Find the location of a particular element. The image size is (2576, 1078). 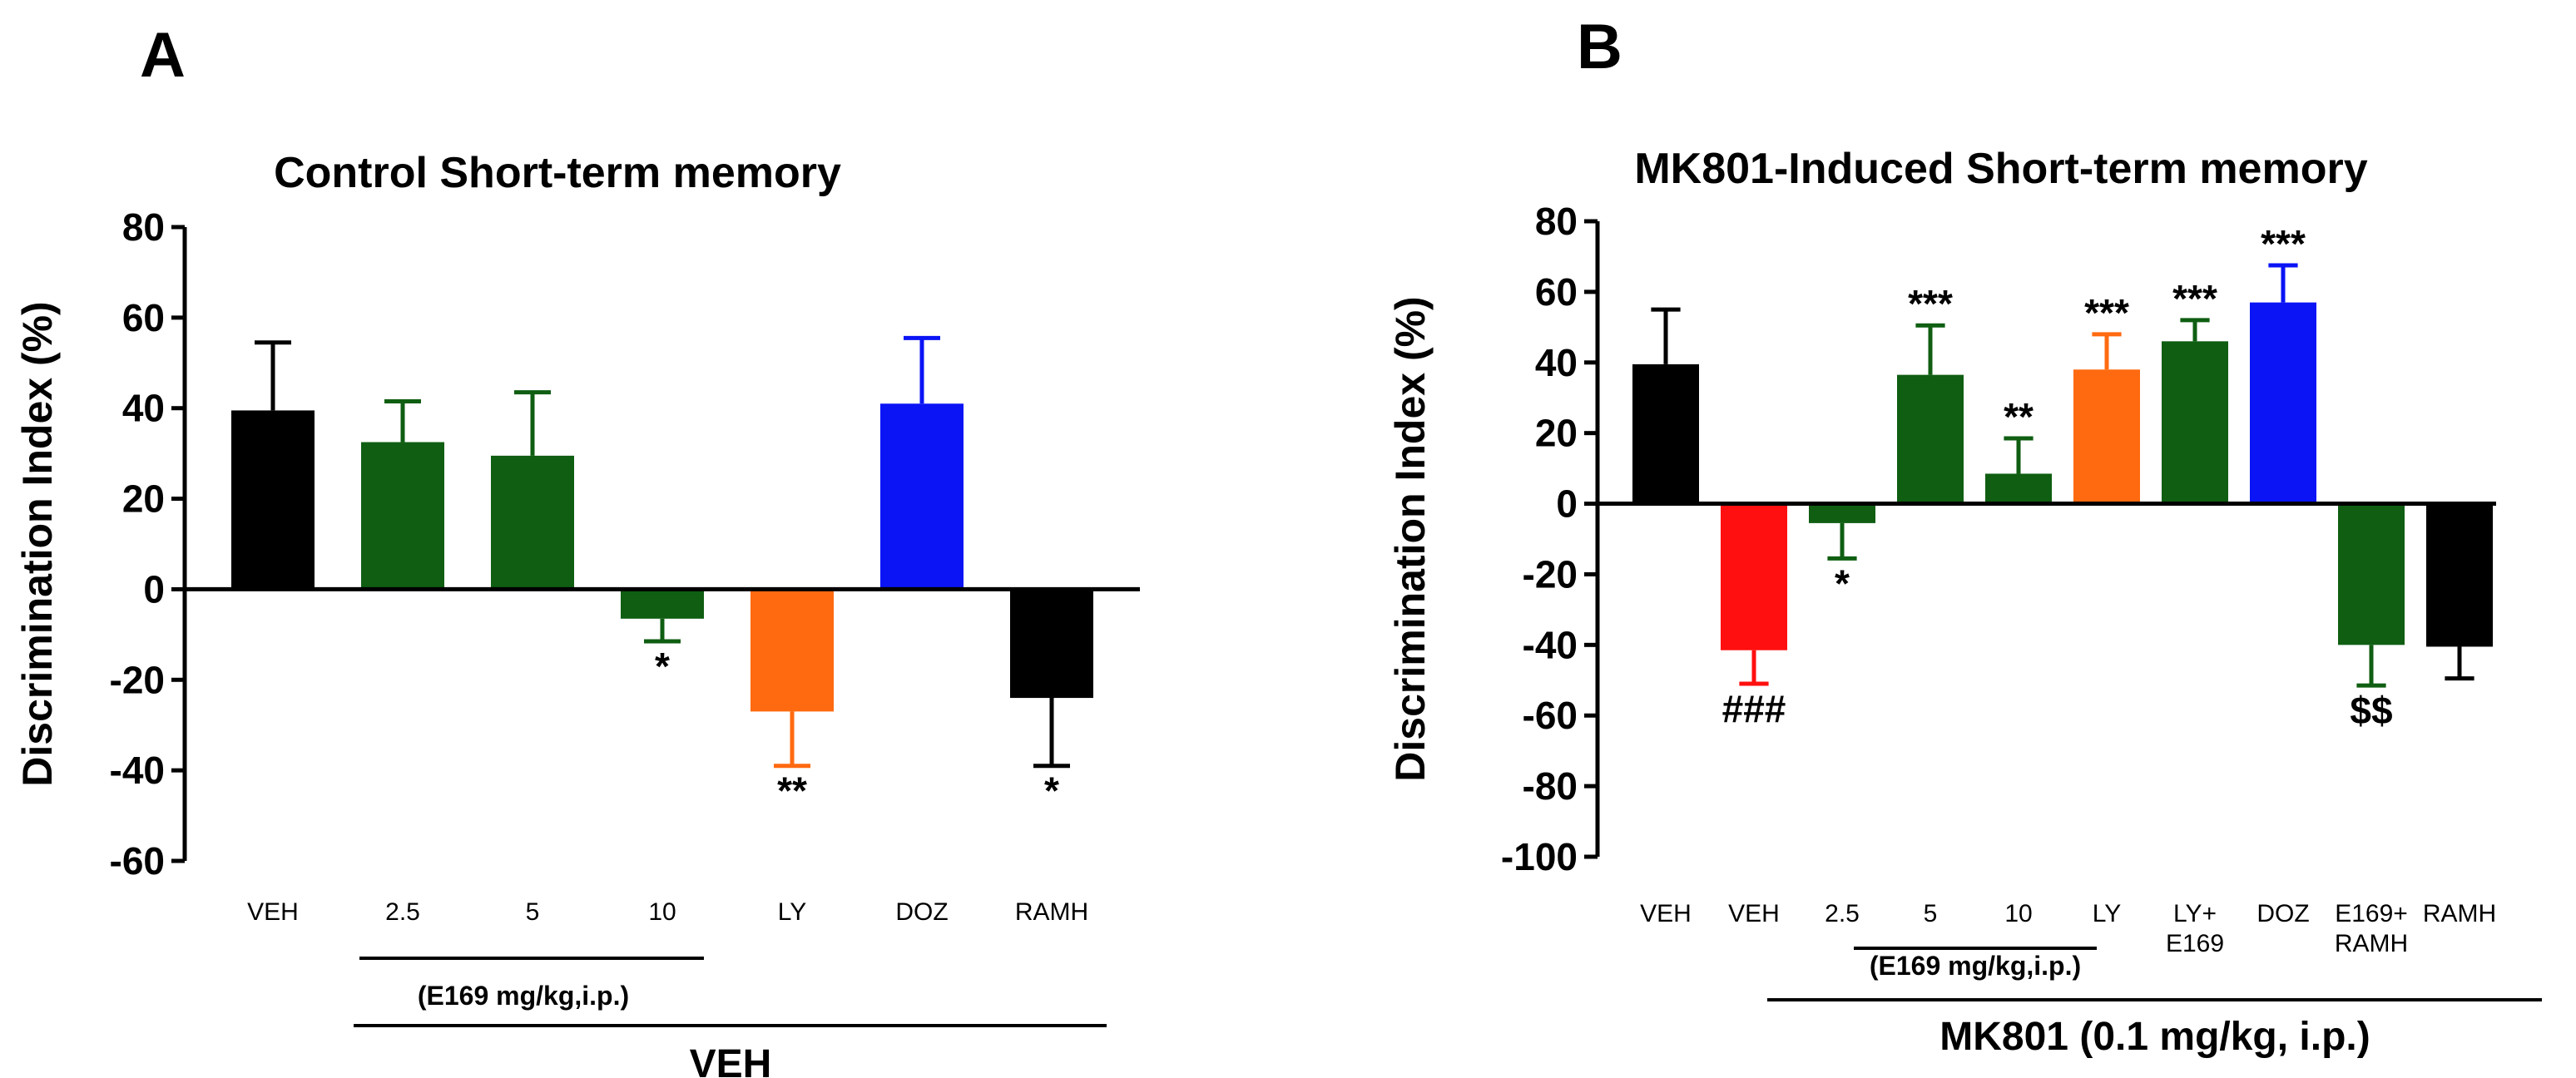

x-tick-label: E169+ RAMH is located at coordinates (2372, 929).